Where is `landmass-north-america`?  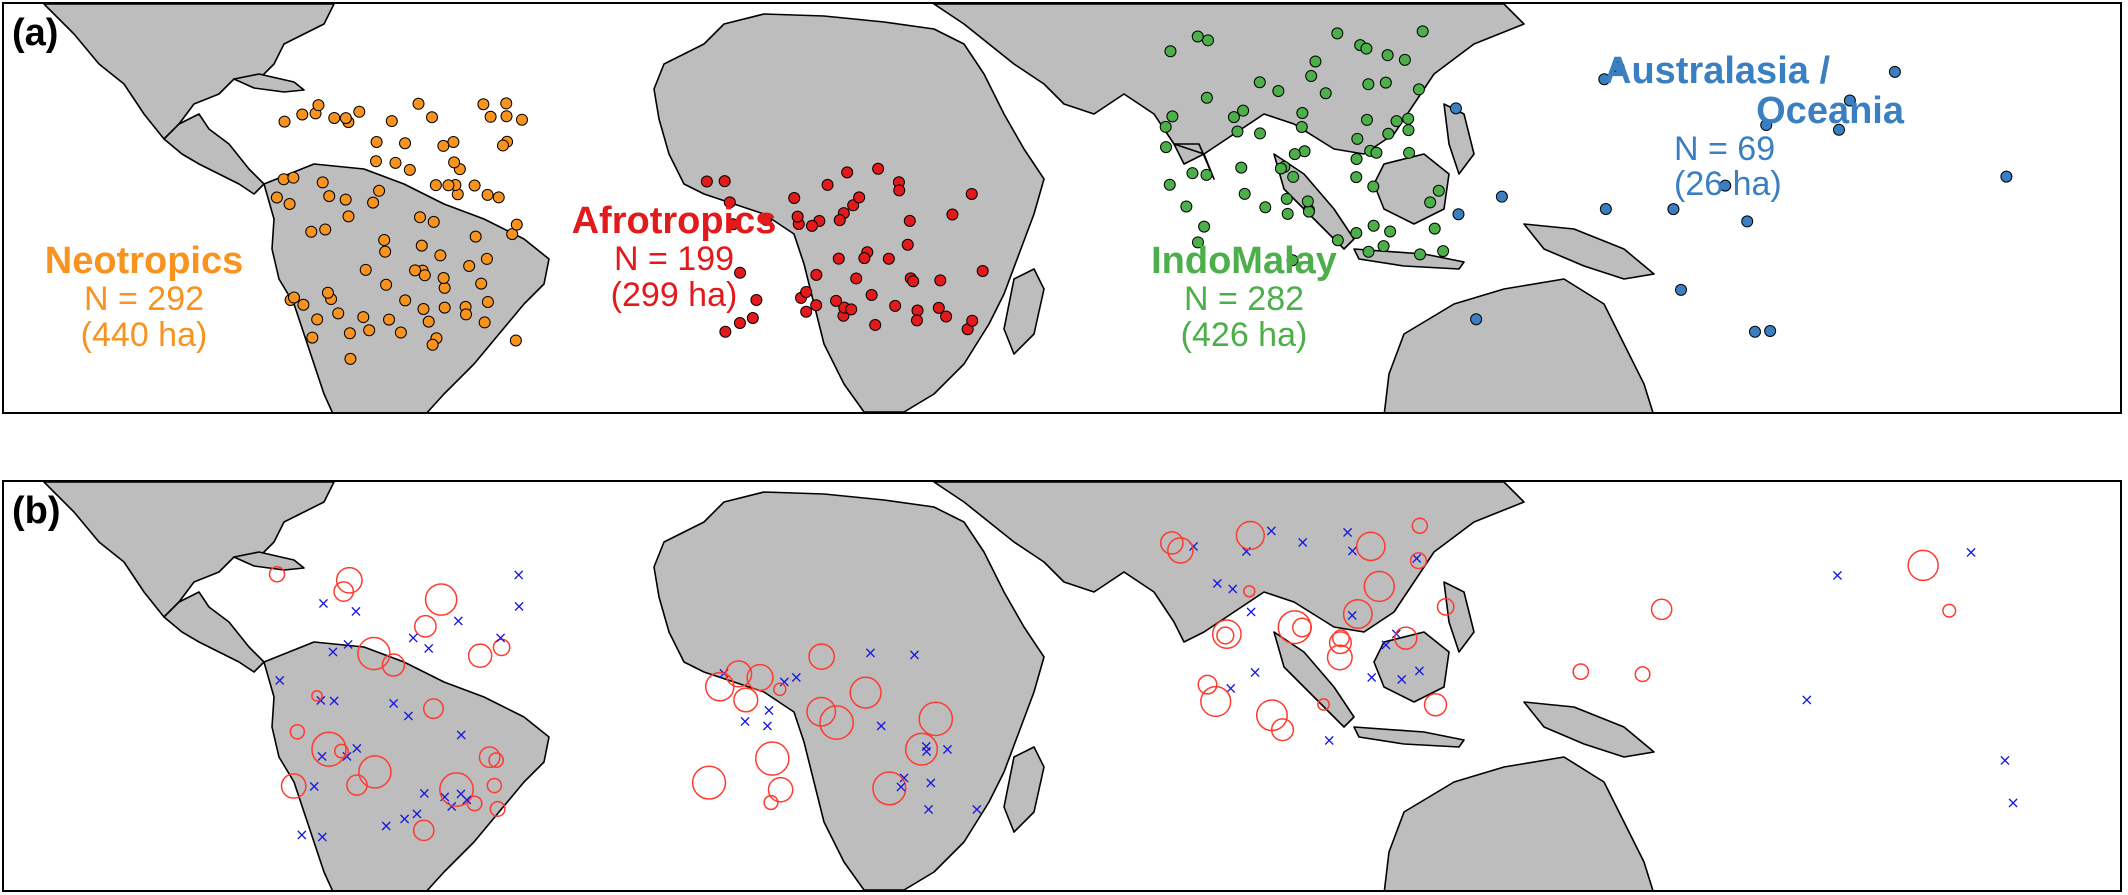
landmass-north-america is located at coordinates (189, 72).